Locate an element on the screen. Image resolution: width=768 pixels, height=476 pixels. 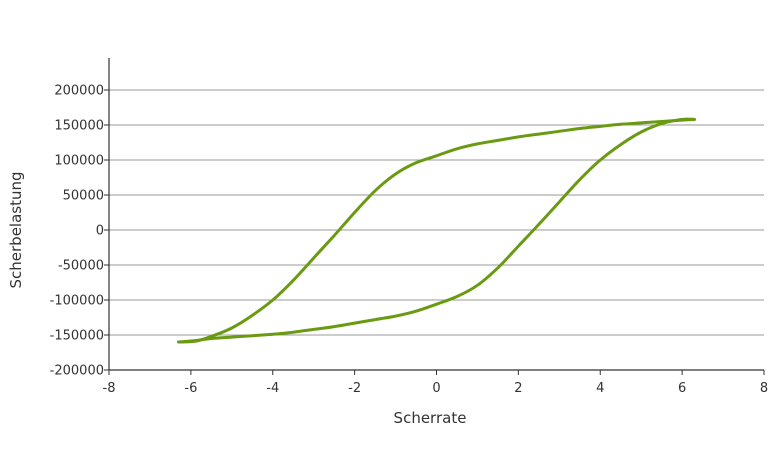
x-tick-label-4: 0 is located at coordinates (436, 388).